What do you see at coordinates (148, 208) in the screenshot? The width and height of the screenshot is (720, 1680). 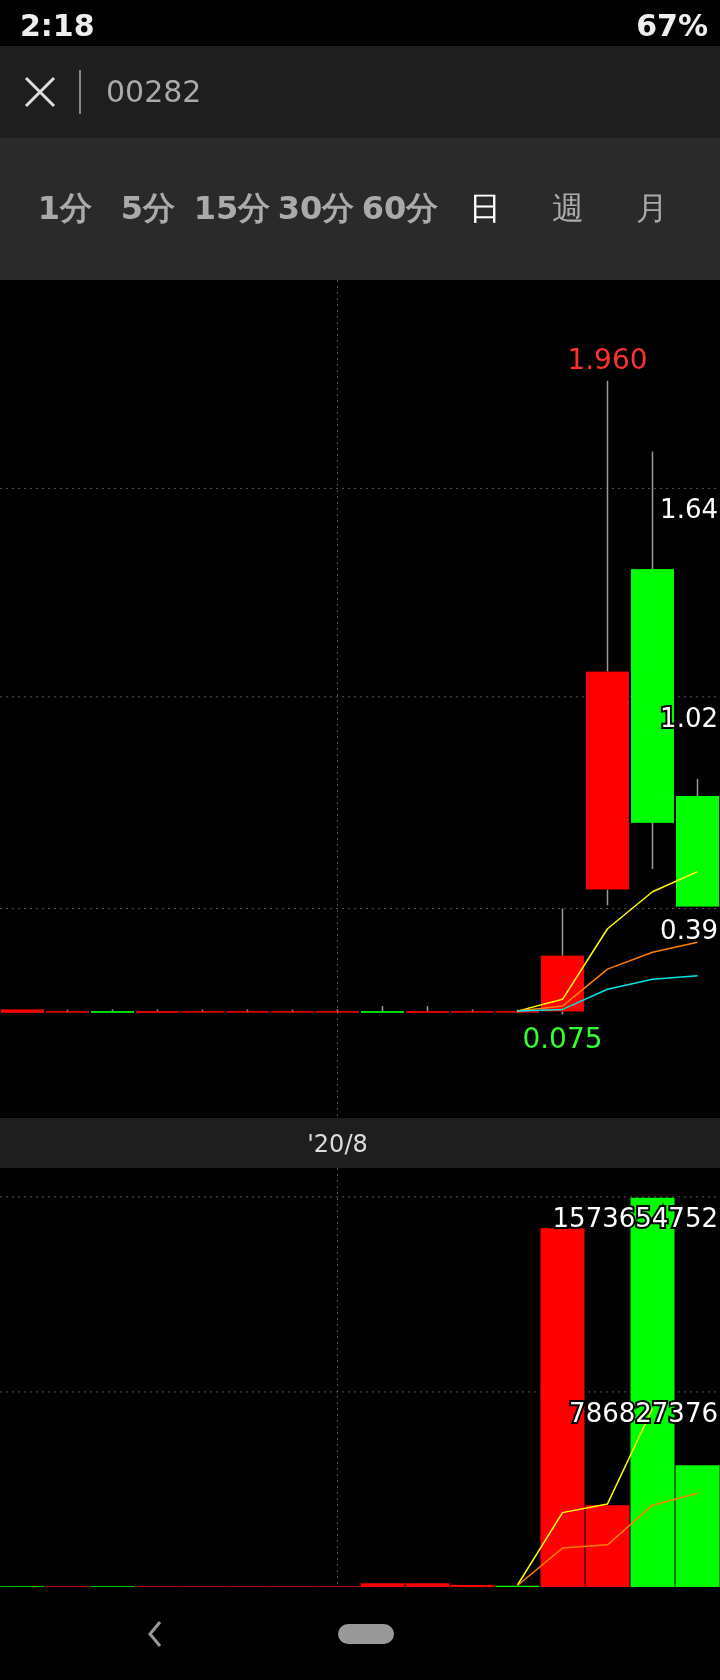 I see `text: 5分` at bounding box center [148, 208].